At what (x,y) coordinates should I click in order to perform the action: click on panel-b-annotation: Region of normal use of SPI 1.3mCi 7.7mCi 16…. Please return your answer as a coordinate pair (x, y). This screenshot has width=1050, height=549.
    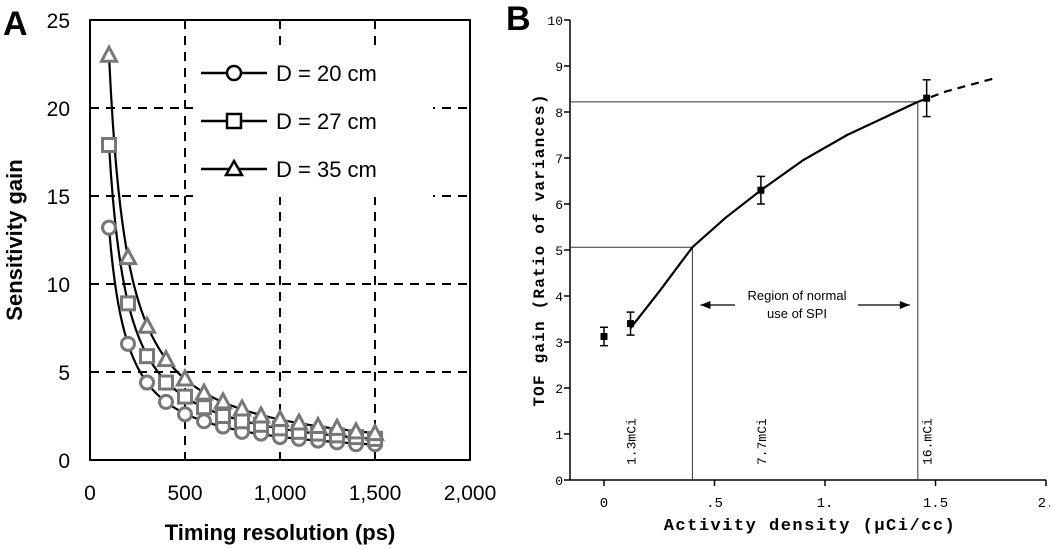
    Looking at the image, I should click on (780, 376).